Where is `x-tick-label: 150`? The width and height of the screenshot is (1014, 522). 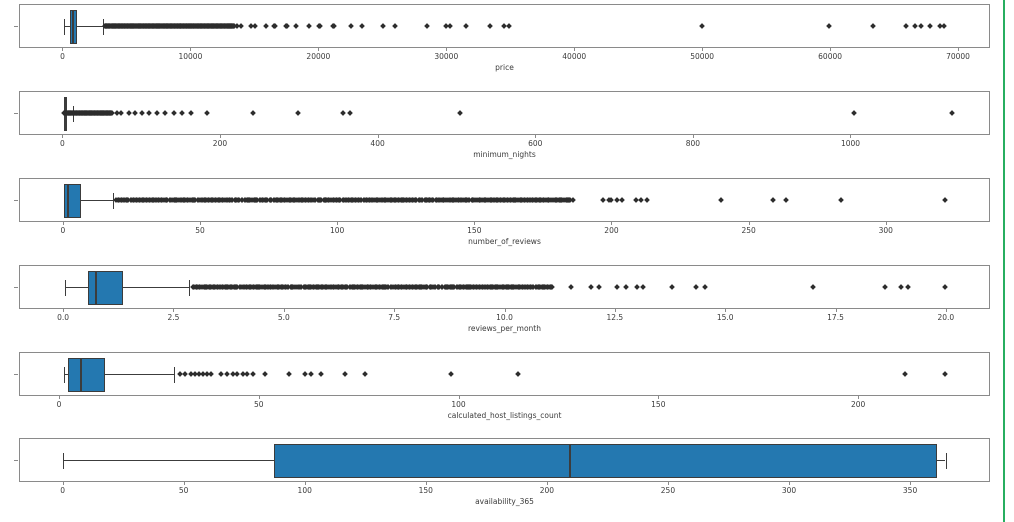
x-tick-label: 150 is located at coordinates (658, 404).